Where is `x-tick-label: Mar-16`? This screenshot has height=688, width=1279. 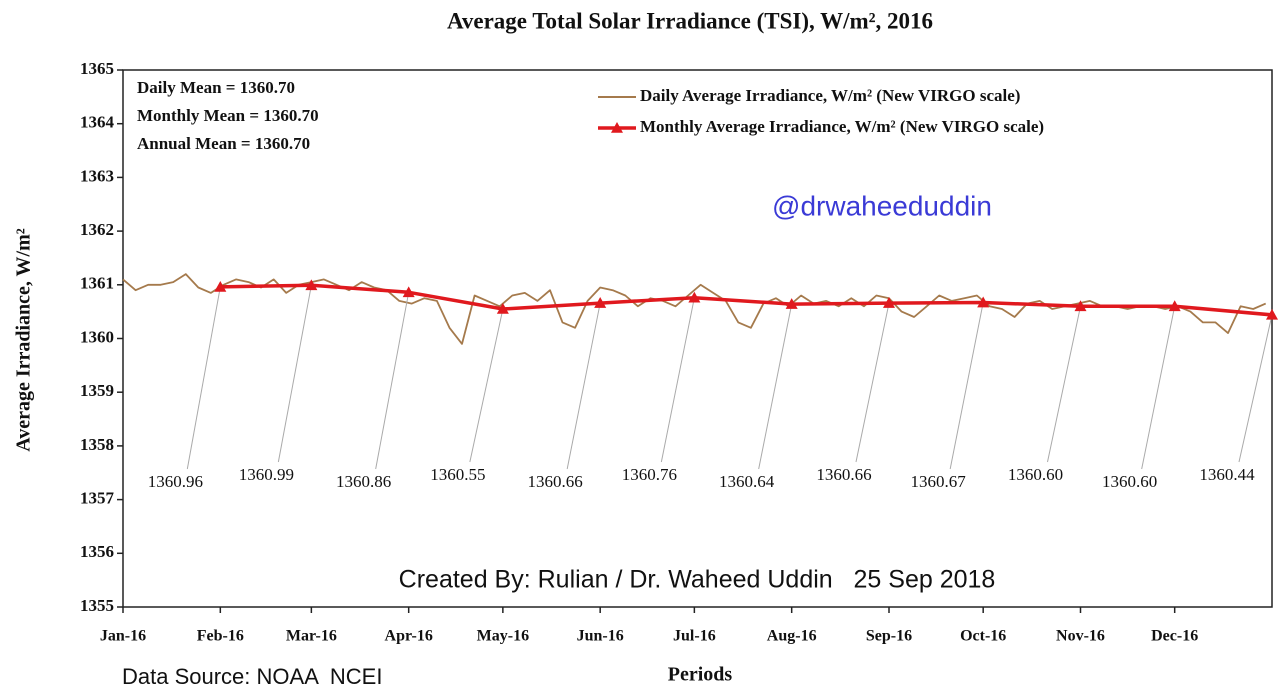
x-tick-label: Mar-16 is located at coordinates (311, 636).